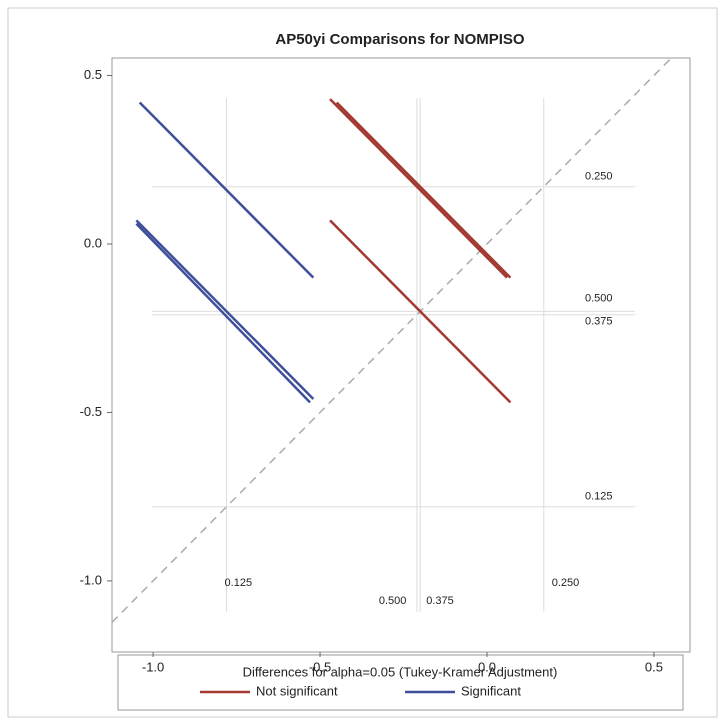 This screenshot has width=725, height=725. Describe the element at coordinates (93, 242) in the screenshot. I see `y-tick-label: 0.0` at that location.